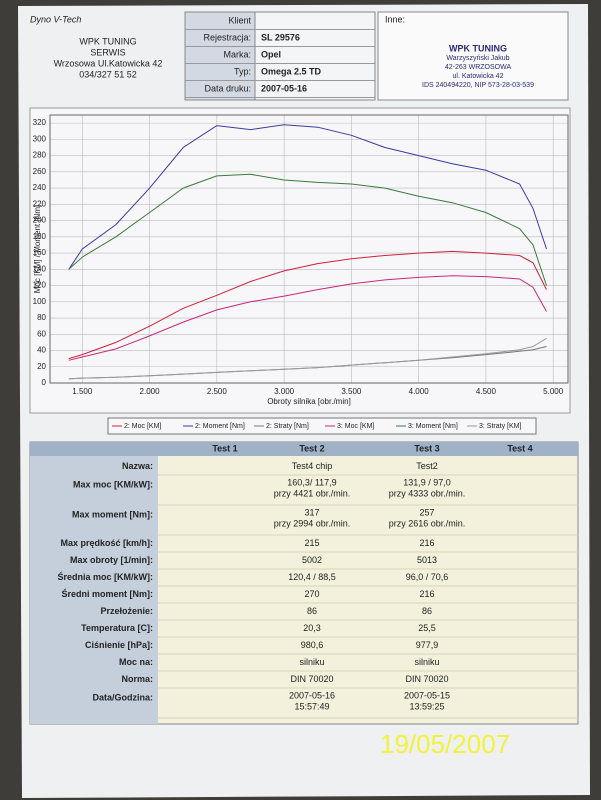 The width and height of the screenshot is (601, 800). What do you see at coordinates (351, 391) in the screenshot?
I see `x-tick-label: 3.500` at bounding box center [351, 391].